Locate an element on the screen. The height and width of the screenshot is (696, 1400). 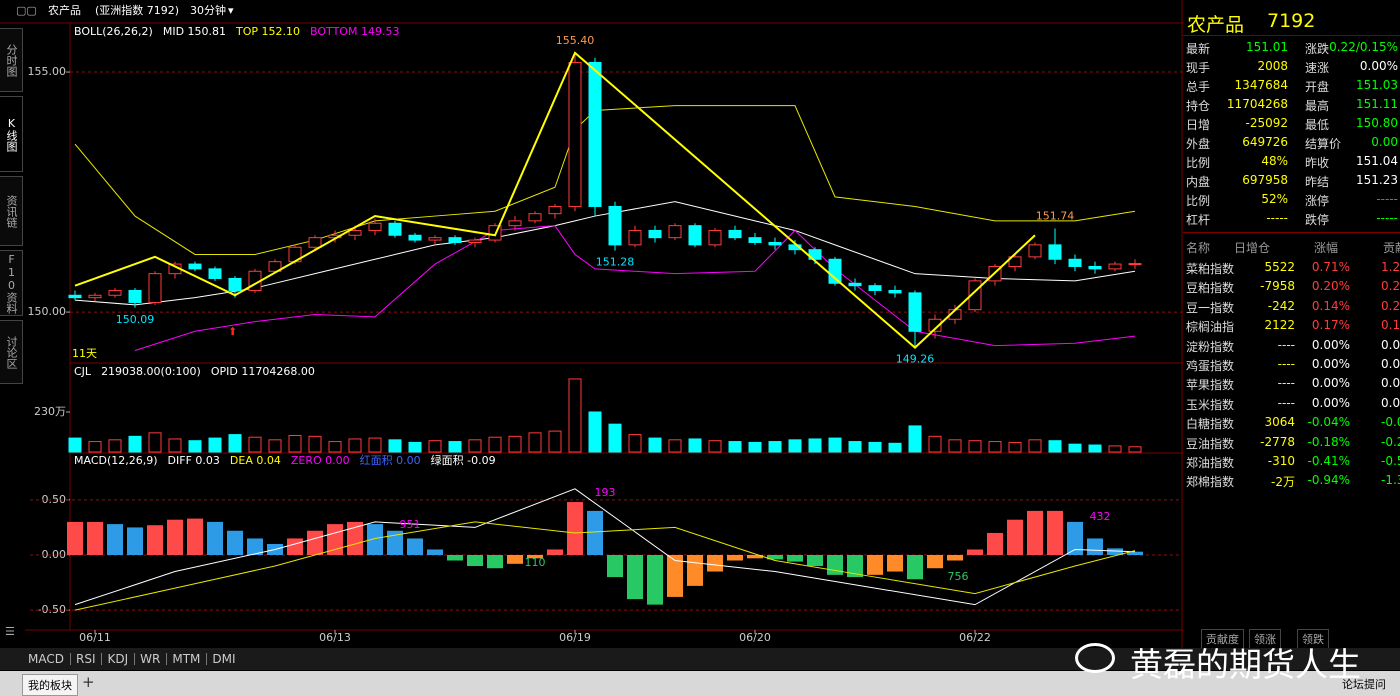
side-tab: 分时图 is located at coordinates (11, 60).